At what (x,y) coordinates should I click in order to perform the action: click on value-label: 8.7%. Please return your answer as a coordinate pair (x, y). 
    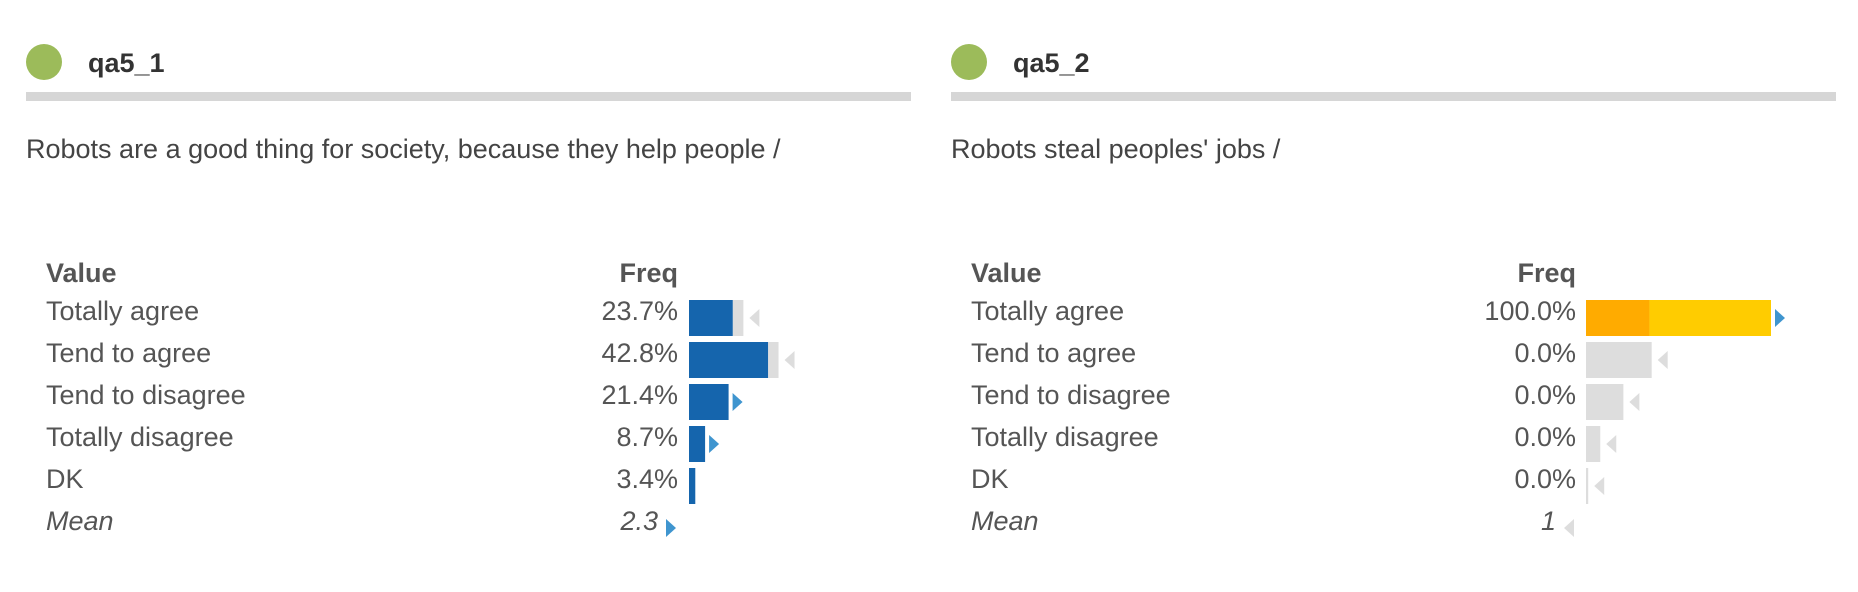
    Looking at the image, I should click on (647, 437).